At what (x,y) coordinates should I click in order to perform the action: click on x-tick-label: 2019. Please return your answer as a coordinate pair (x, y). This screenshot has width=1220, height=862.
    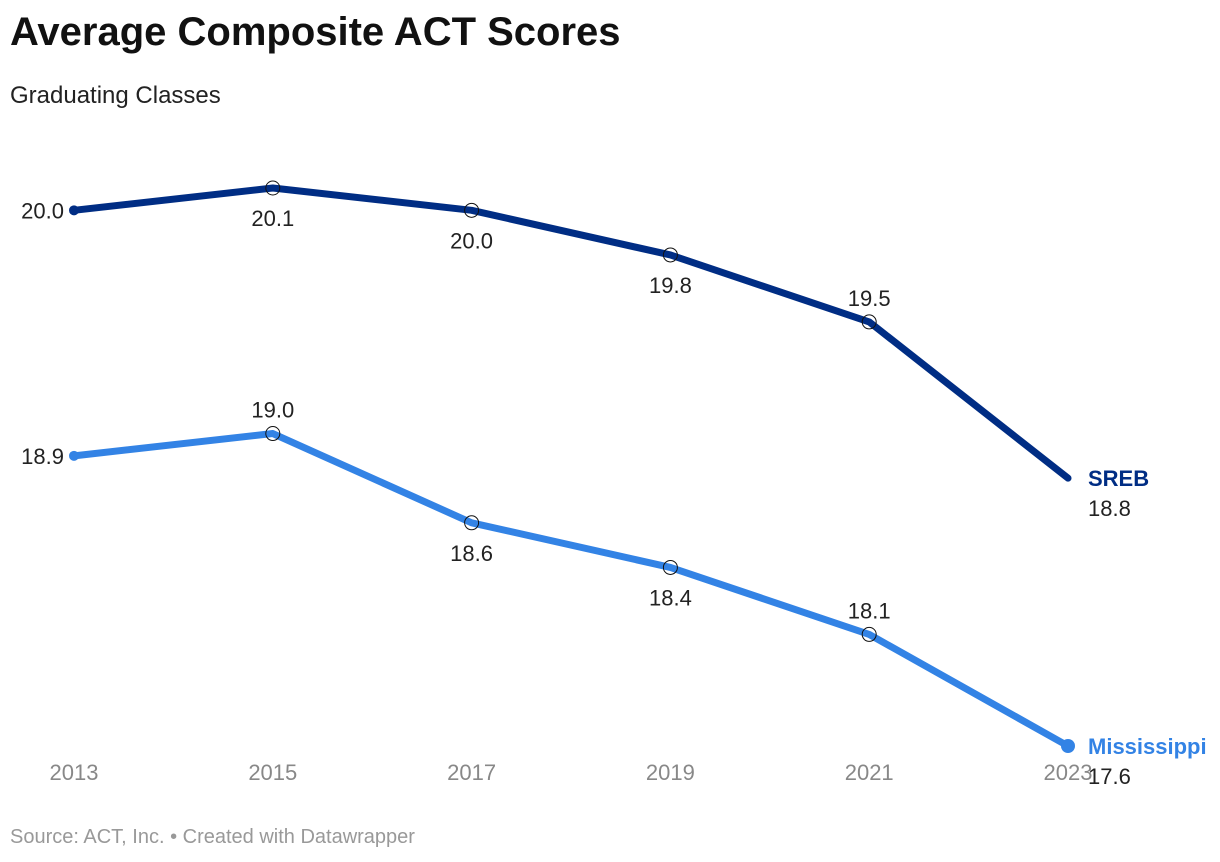
    Looking at the image, I should click on (670, 772).